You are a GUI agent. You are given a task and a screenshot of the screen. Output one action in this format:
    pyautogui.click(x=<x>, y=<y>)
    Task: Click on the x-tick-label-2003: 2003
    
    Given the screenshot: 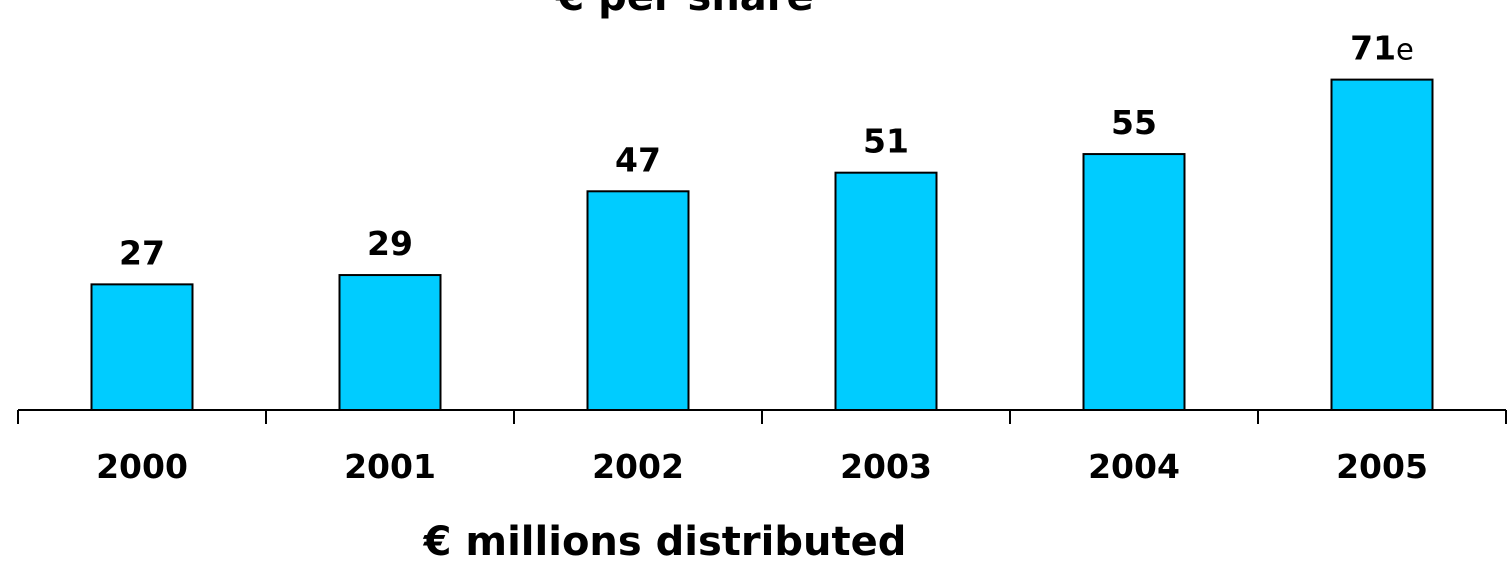 What is the action you would take?
    pyautogui.click(x=886, y=466)
    